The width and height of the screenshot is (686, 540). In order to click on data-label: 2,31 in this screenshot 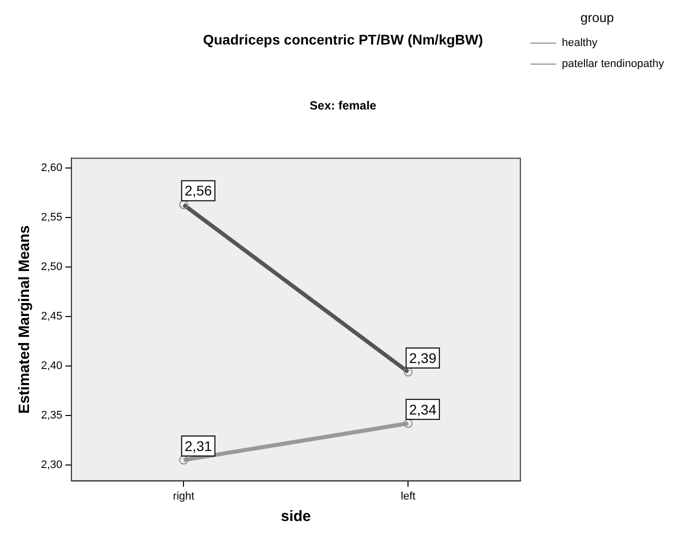, I will do `click(198, 446)`.